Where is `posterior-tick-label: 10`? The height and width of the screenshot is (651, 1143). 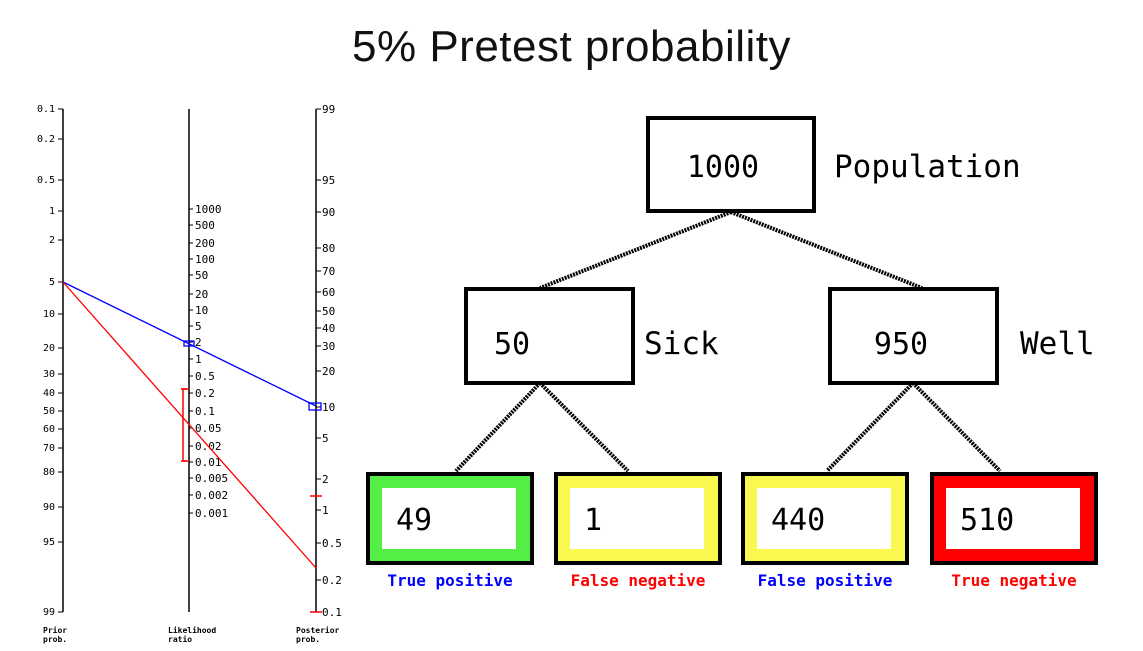
posterior-tick-label: 10 is located at coordinates (328, 407).